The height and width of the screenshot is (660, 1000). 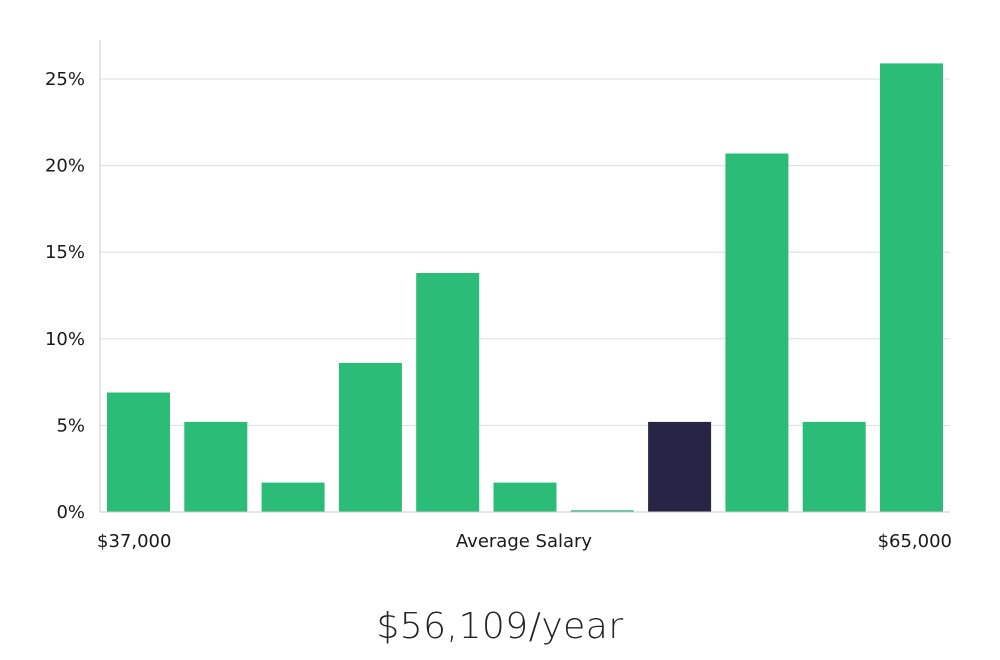 What do you see at coordinates (915, 541) in the screenshot?
I see `x-end-label: $65,000` at bounding box center [915, 541].